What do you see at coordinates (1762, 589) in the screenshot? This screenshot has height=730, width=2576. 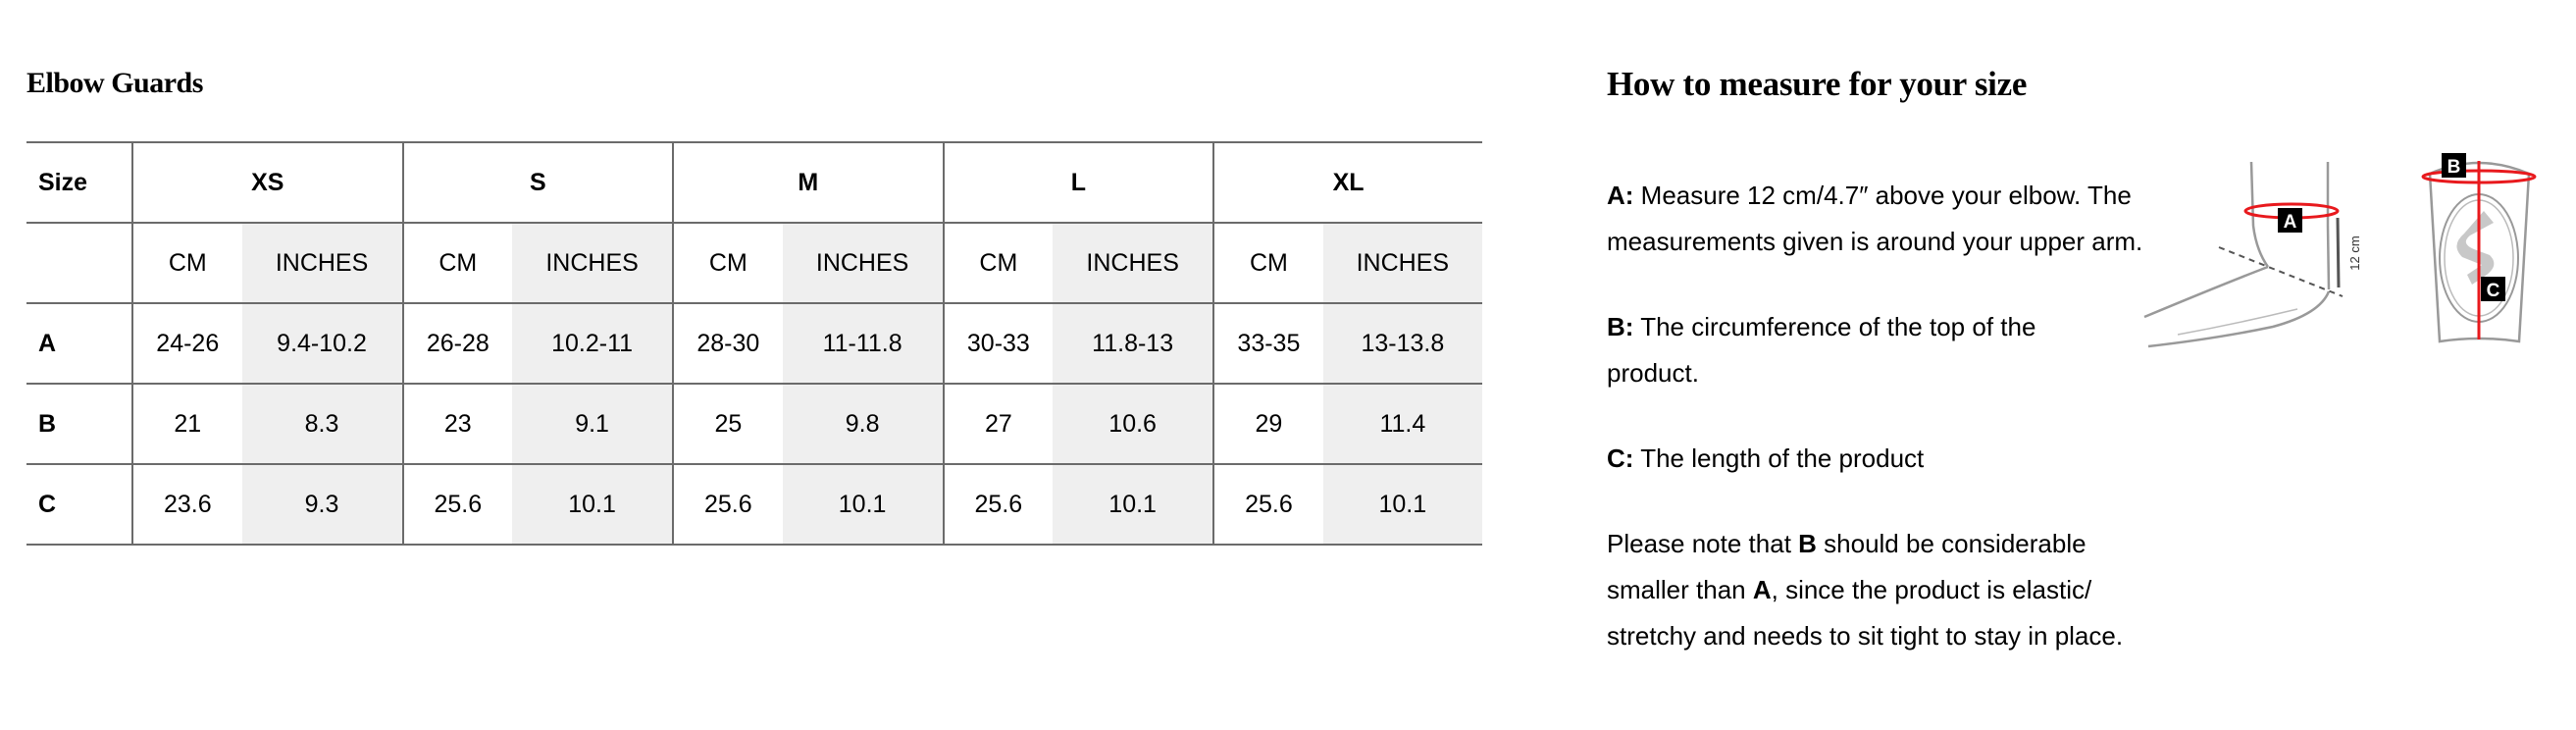 I see `note-a: A` at bounding box center [1762, 589].